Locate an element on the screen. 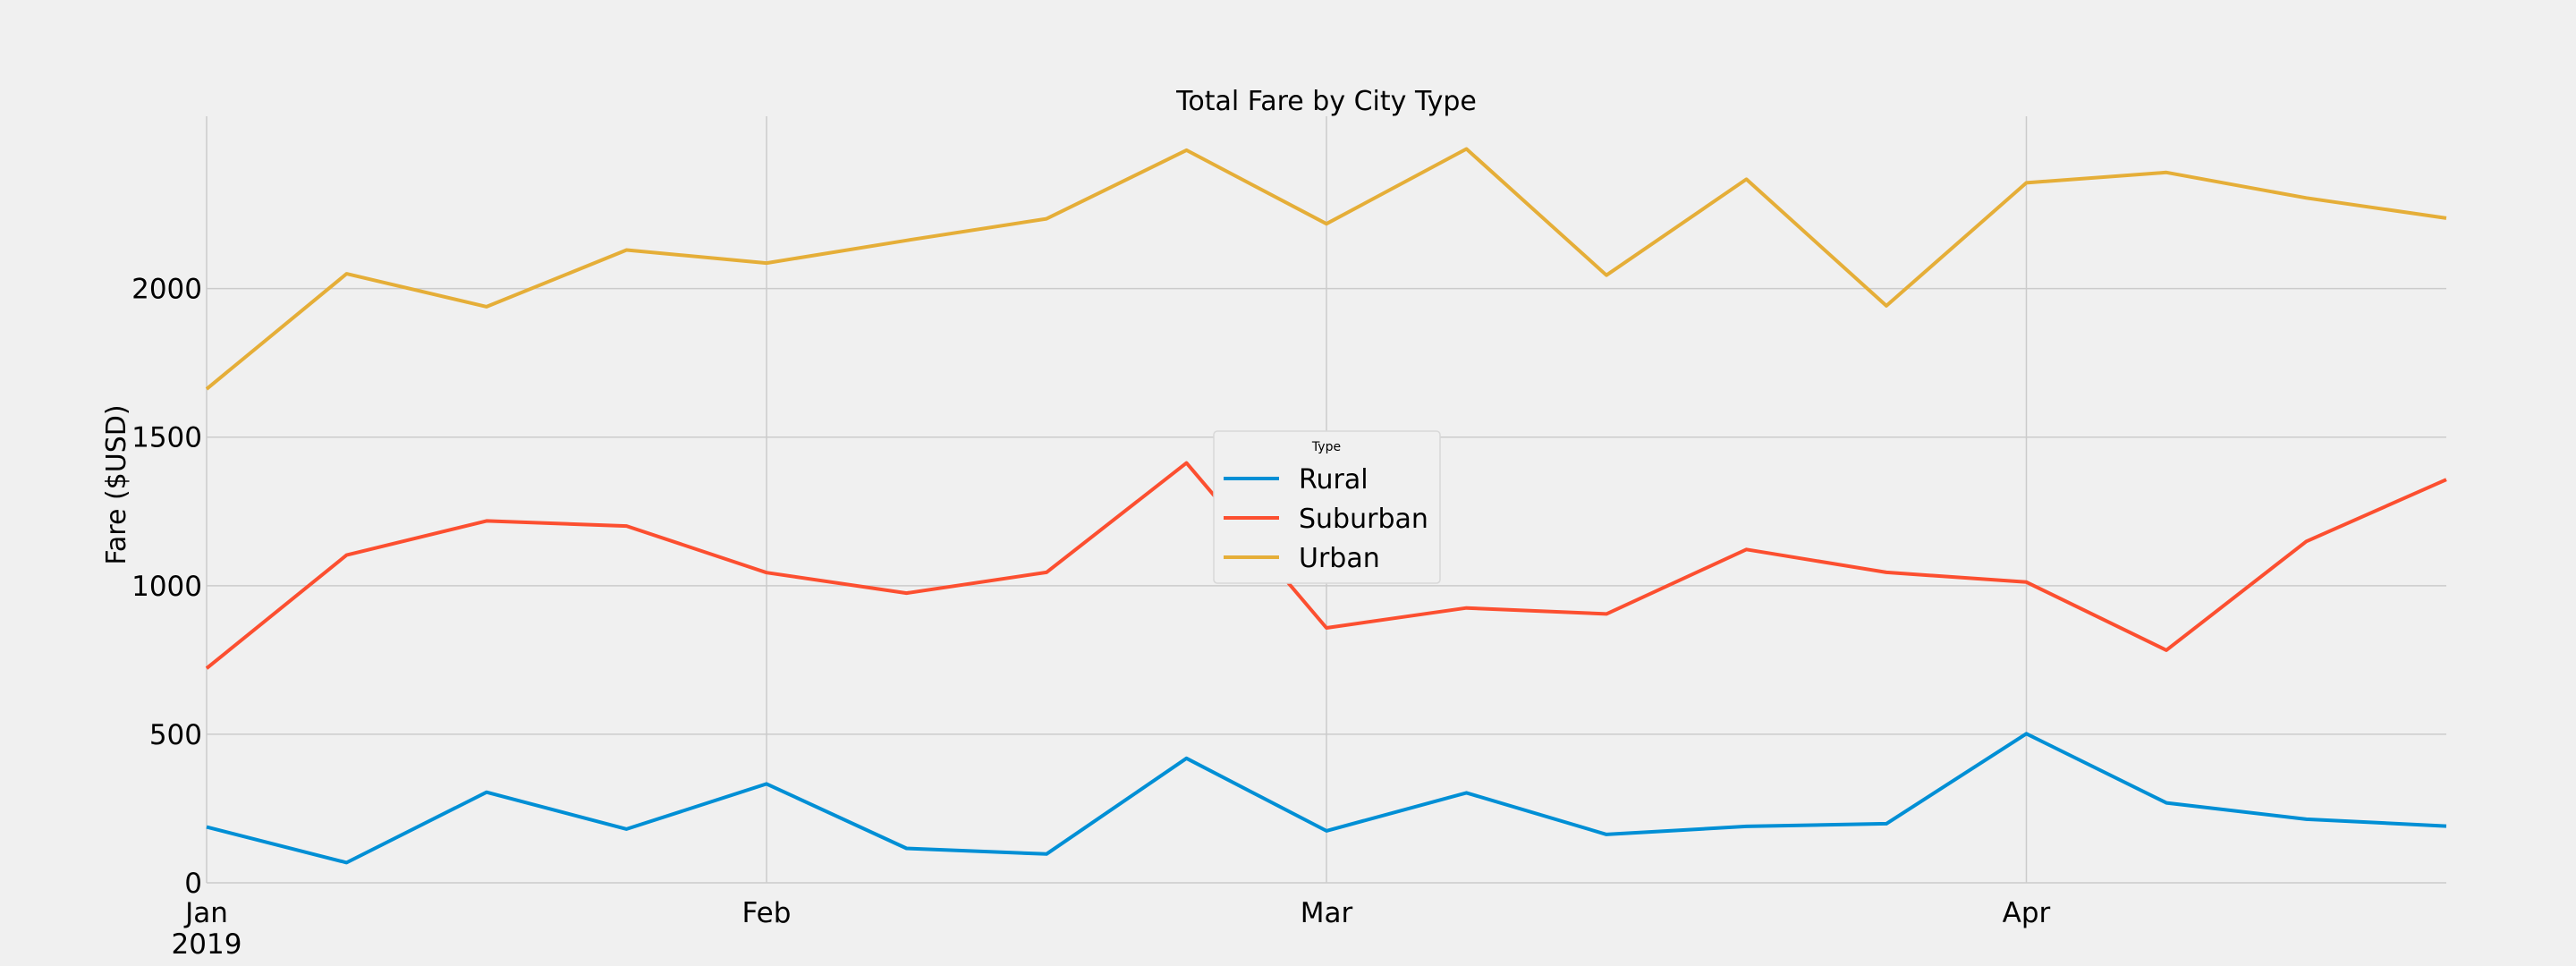 This screenshot has height=966, width=2576. legend-title: Type is located at coordinates (1326, 447).